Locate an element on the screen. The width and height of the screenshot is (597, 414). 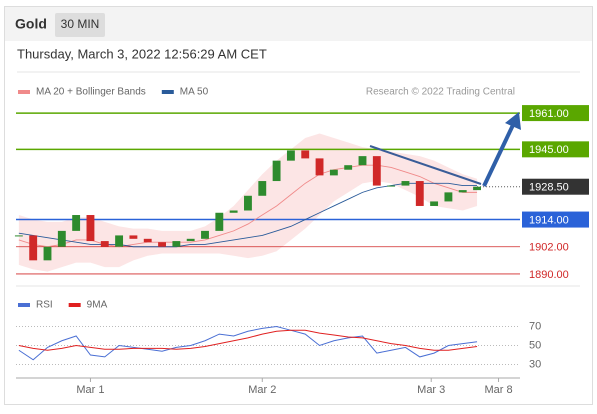
level-label: 1914.00 is located at coordinates (549, 220).